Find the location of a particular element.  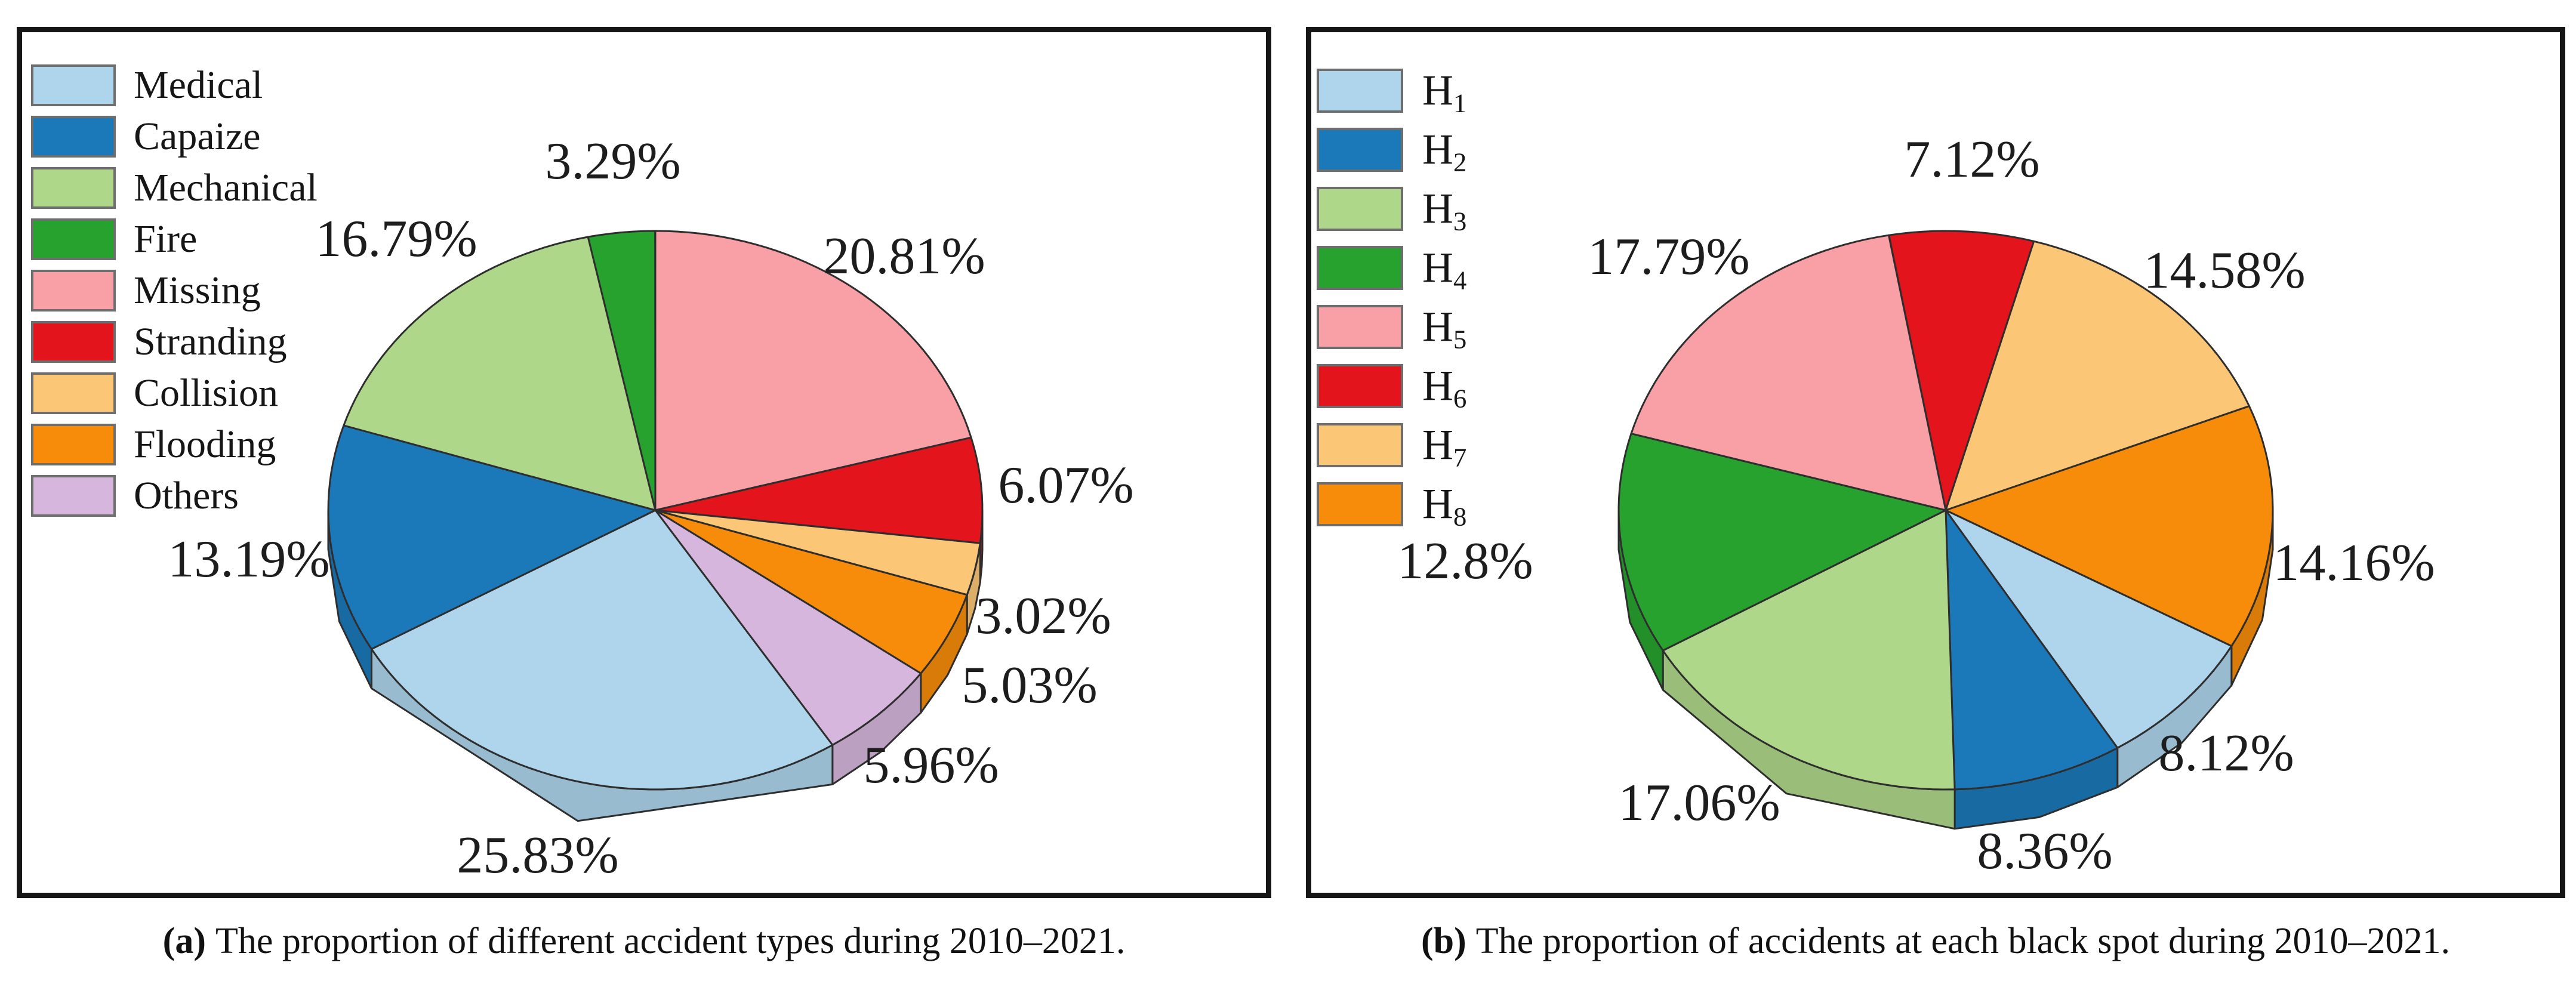

pie-slice-H8 is located at coordinates (2109, 526).